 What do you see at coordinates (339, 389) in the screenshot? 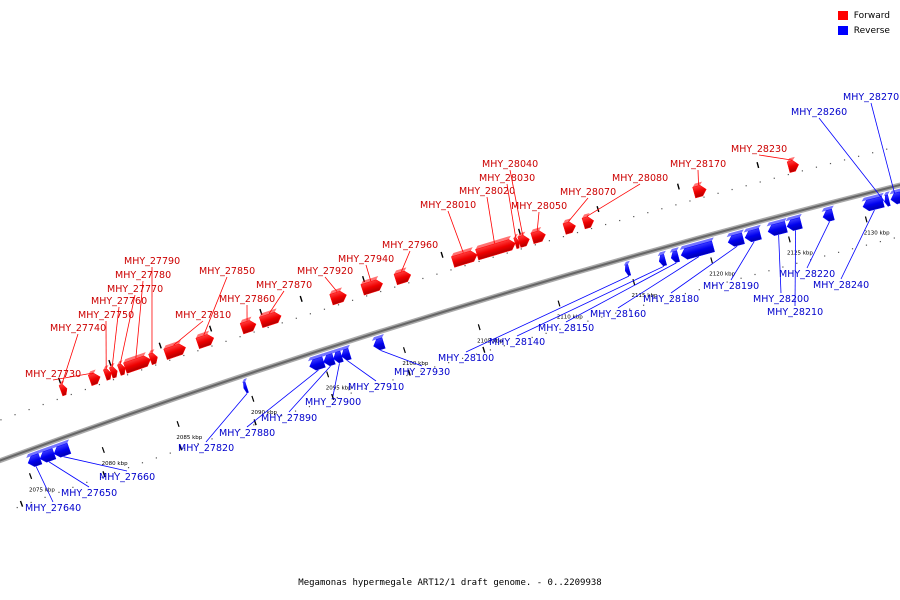
I see `tick-label: 2095 kbp` at bounding box center [339, 389].